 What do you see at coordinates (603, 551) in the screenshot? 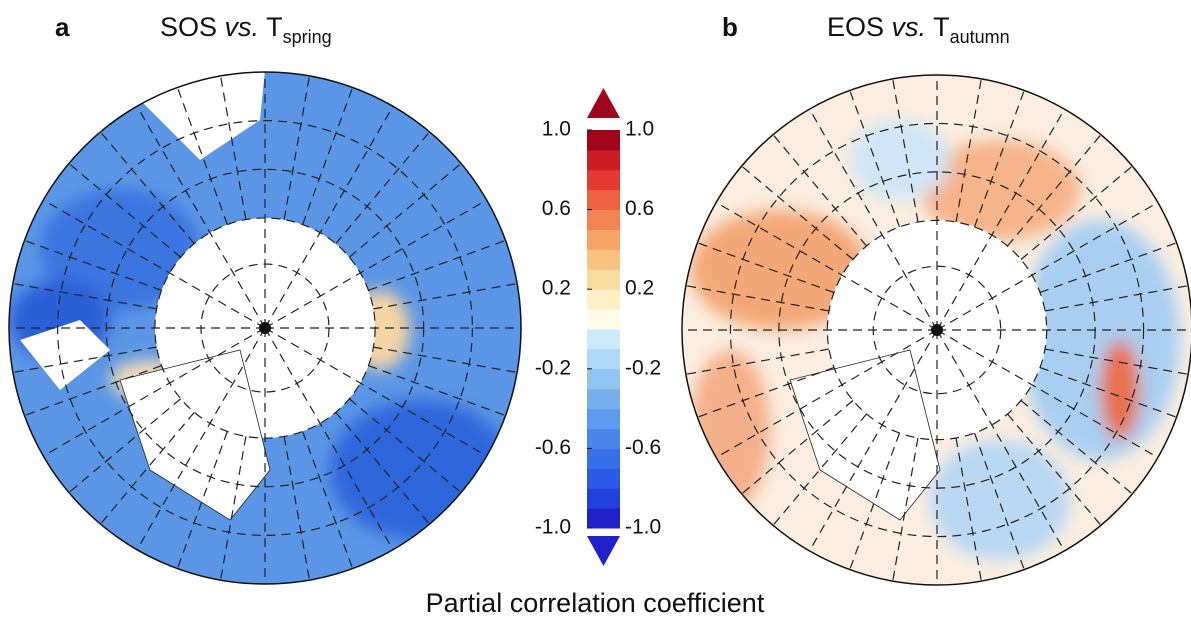
I see `colorbar-arrow-bottom` at bounding box center [603, 551].